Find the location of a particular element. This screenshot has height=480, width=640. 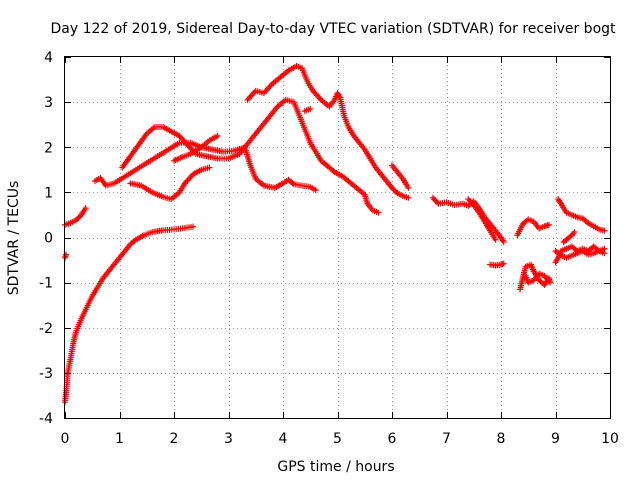

y-tick-label: -2 is located at coordinates (46, 329).